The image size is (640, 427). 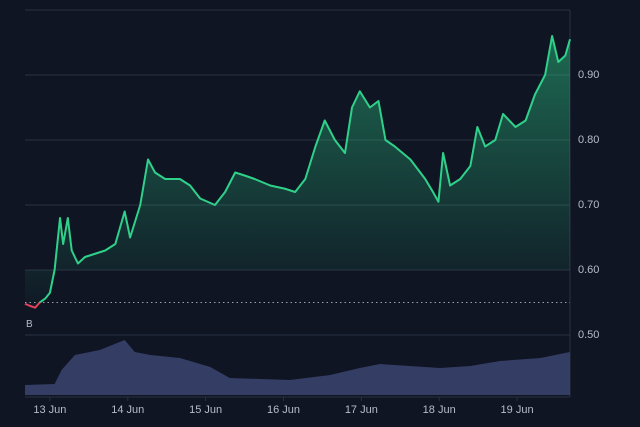 What do you see at coordinates (517, 410) in the screenshot?
I see `x-tick-label: 19 Jun` at bounding box center [517, 410].